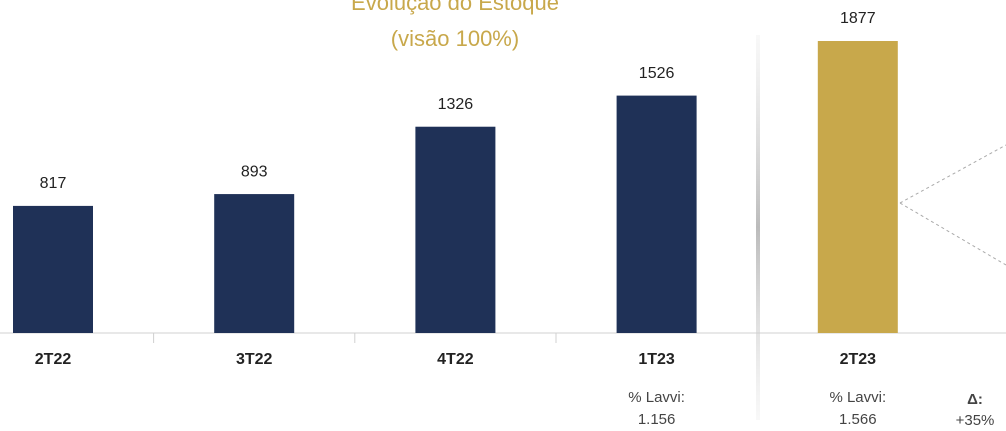  What do you see at coordinates (657, 419) in the screenshot?
I see `annotation-value: 1.156` at bounding box center [657, 419].